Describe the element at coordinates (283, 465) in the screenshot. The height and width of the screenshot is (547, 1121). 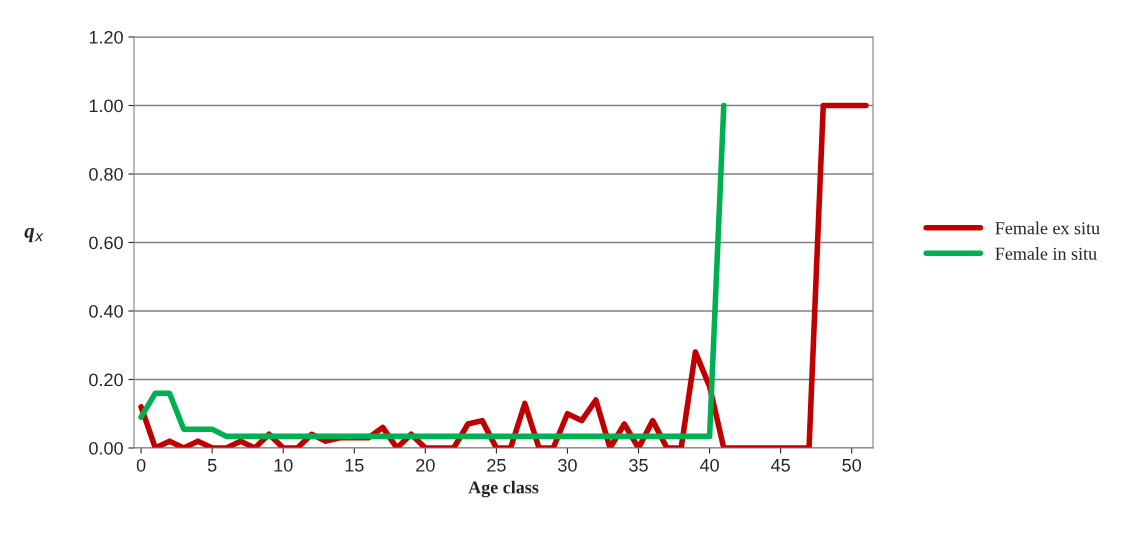
I see `x-tick-label: 10` at that location.